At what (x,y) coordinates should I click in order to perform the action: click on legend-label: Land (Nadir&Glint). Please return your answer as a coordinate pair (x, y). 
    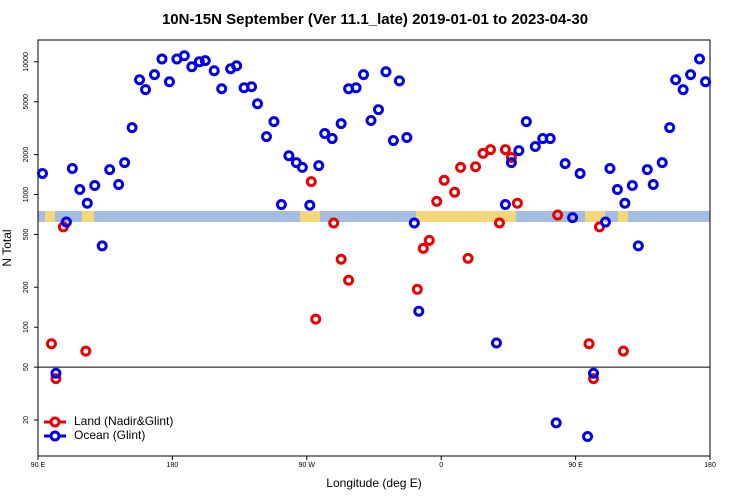
    Looking at the image, I should click on (123, 421).